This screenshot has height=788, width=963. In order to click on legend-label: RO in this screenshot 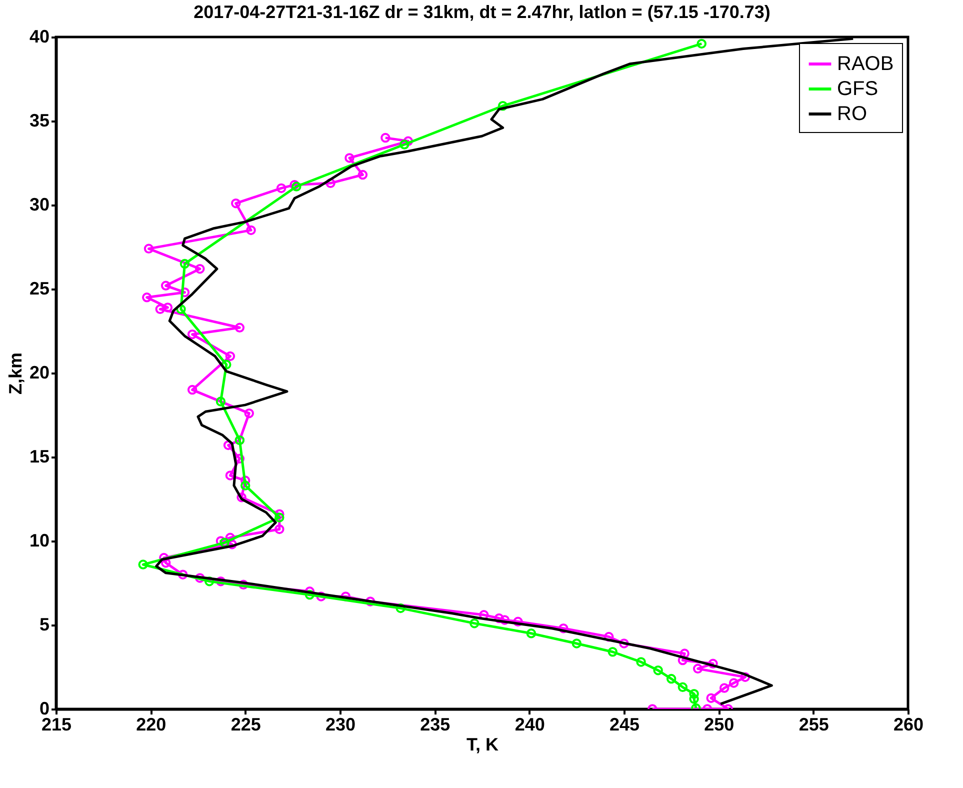, I will do `click(852, 114)`.